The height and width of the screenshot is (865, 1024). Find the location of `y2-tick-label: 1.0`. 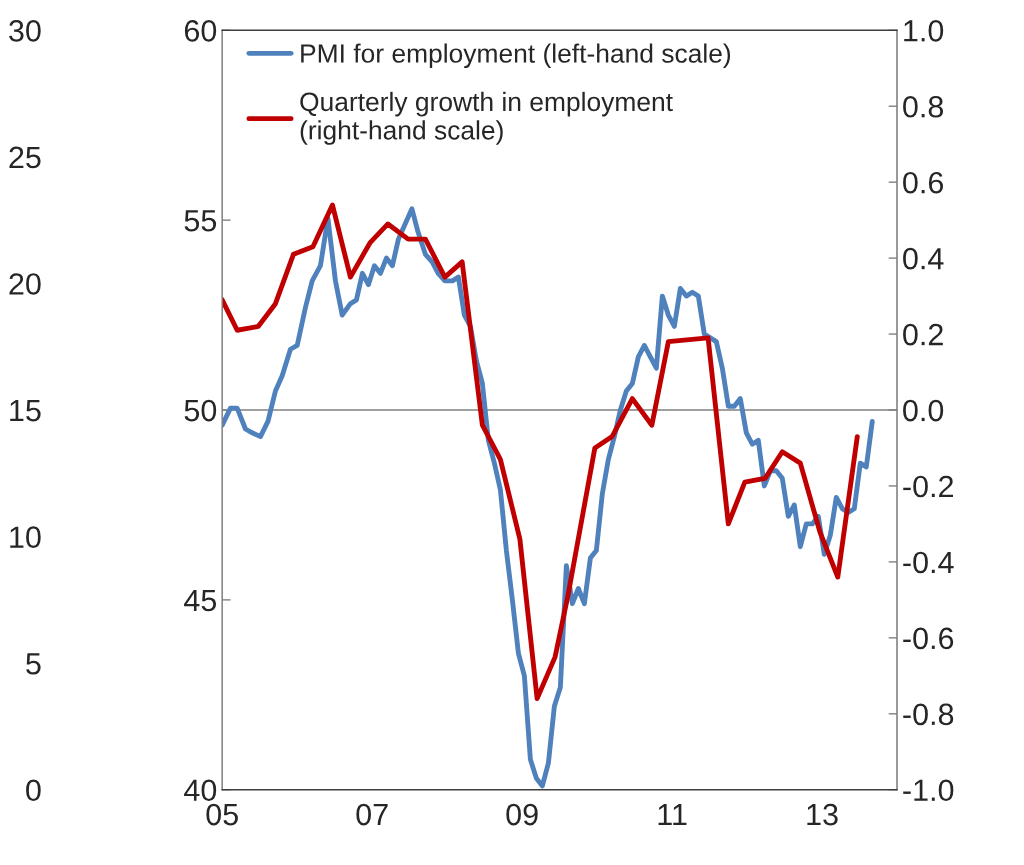

y2-tick-label: 1.0 is located at coordinates (924, 31).